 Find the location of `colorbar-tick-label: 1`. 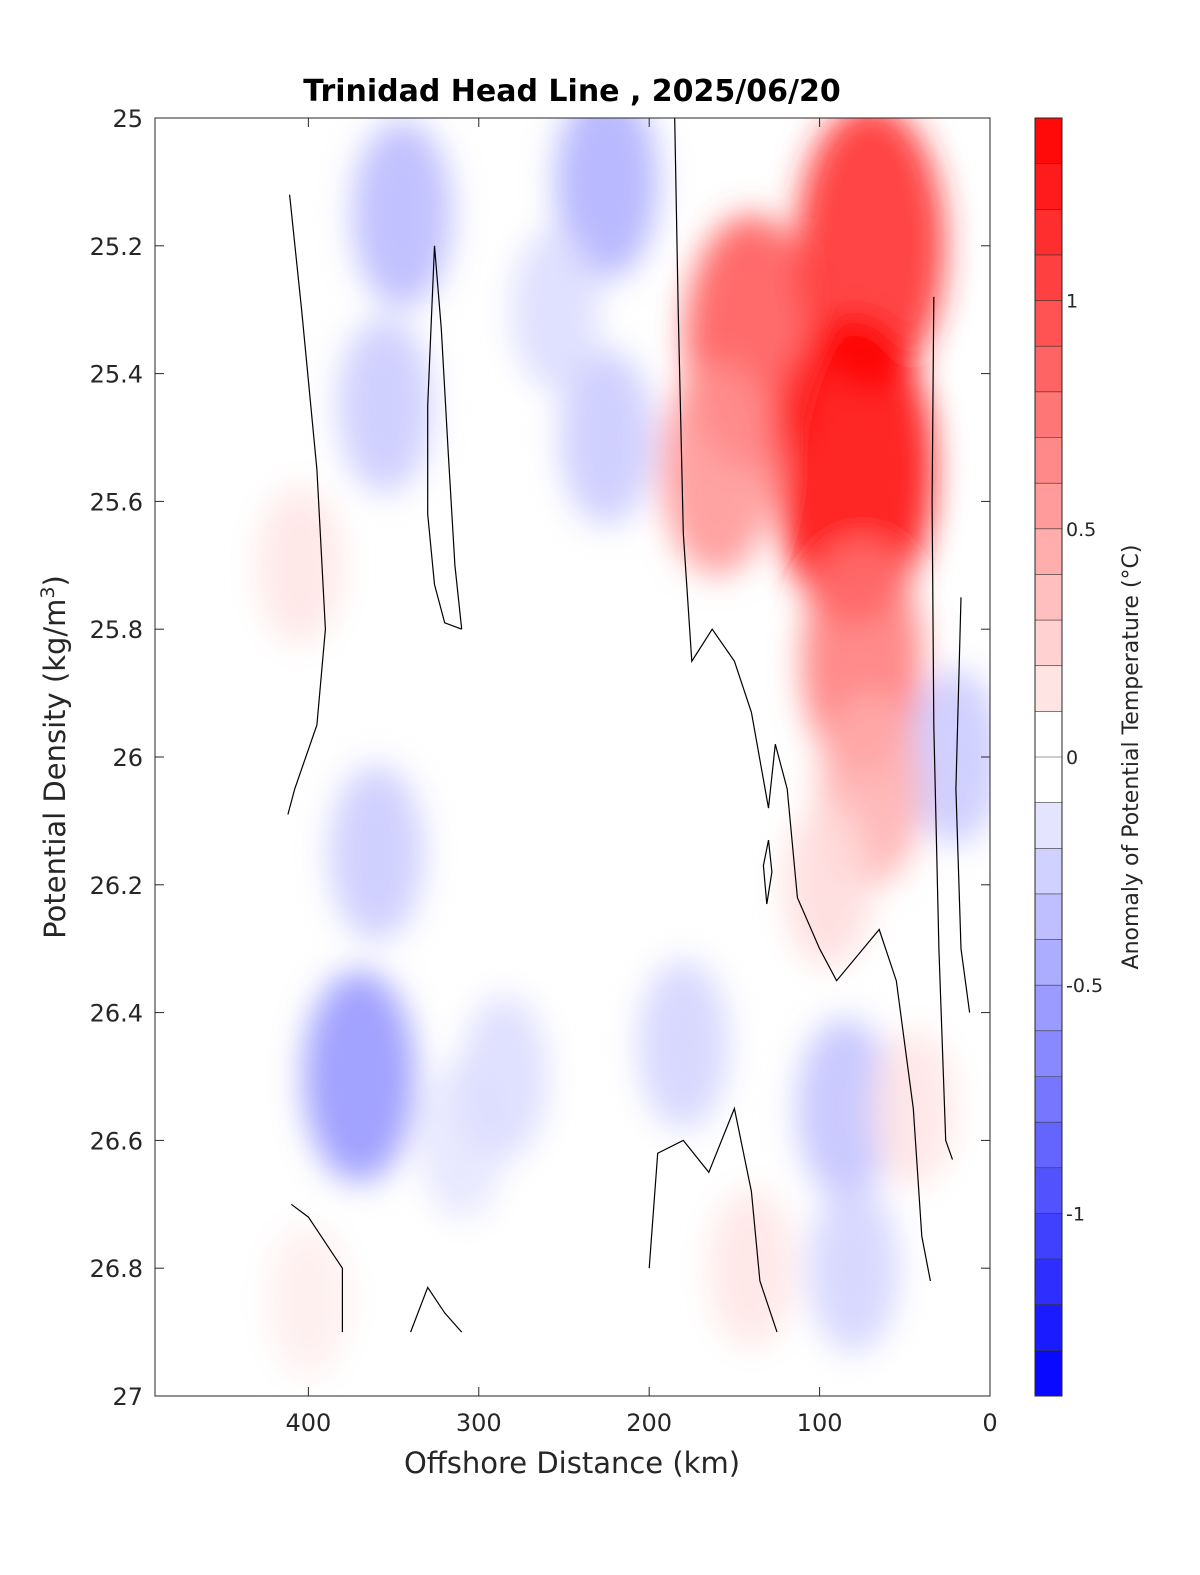

colorbar-tick-label: 1 is located at coordinates (1072, 302).